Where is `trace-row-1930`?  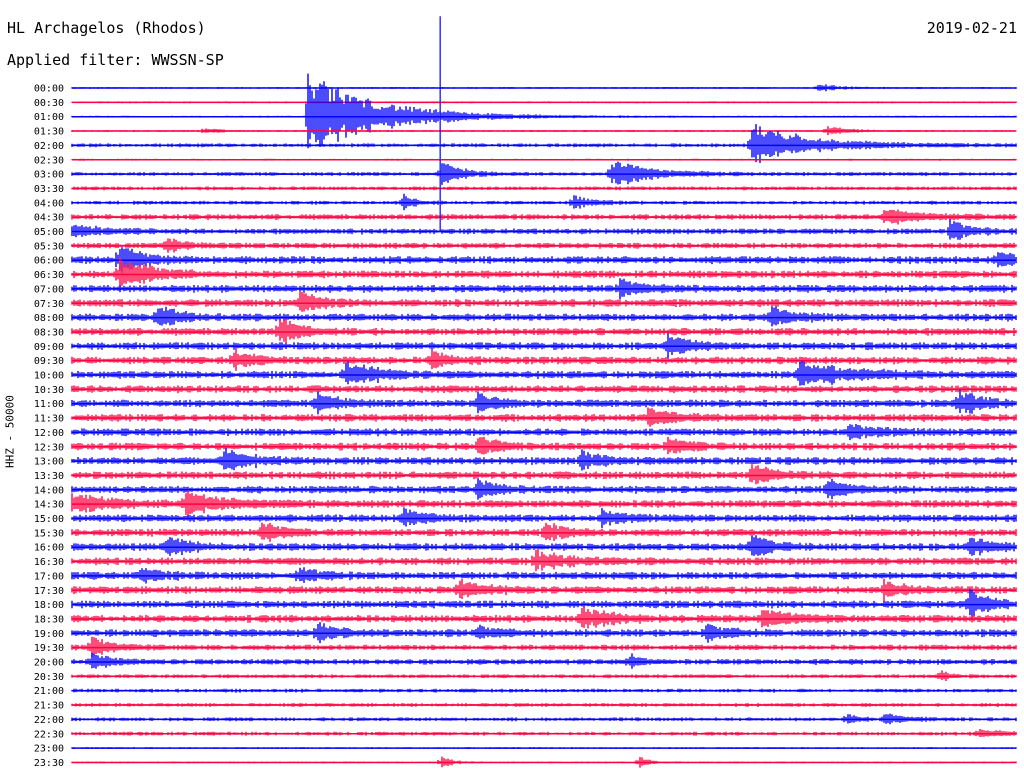
trace-row-1930 is located at coordinates (544, 646).